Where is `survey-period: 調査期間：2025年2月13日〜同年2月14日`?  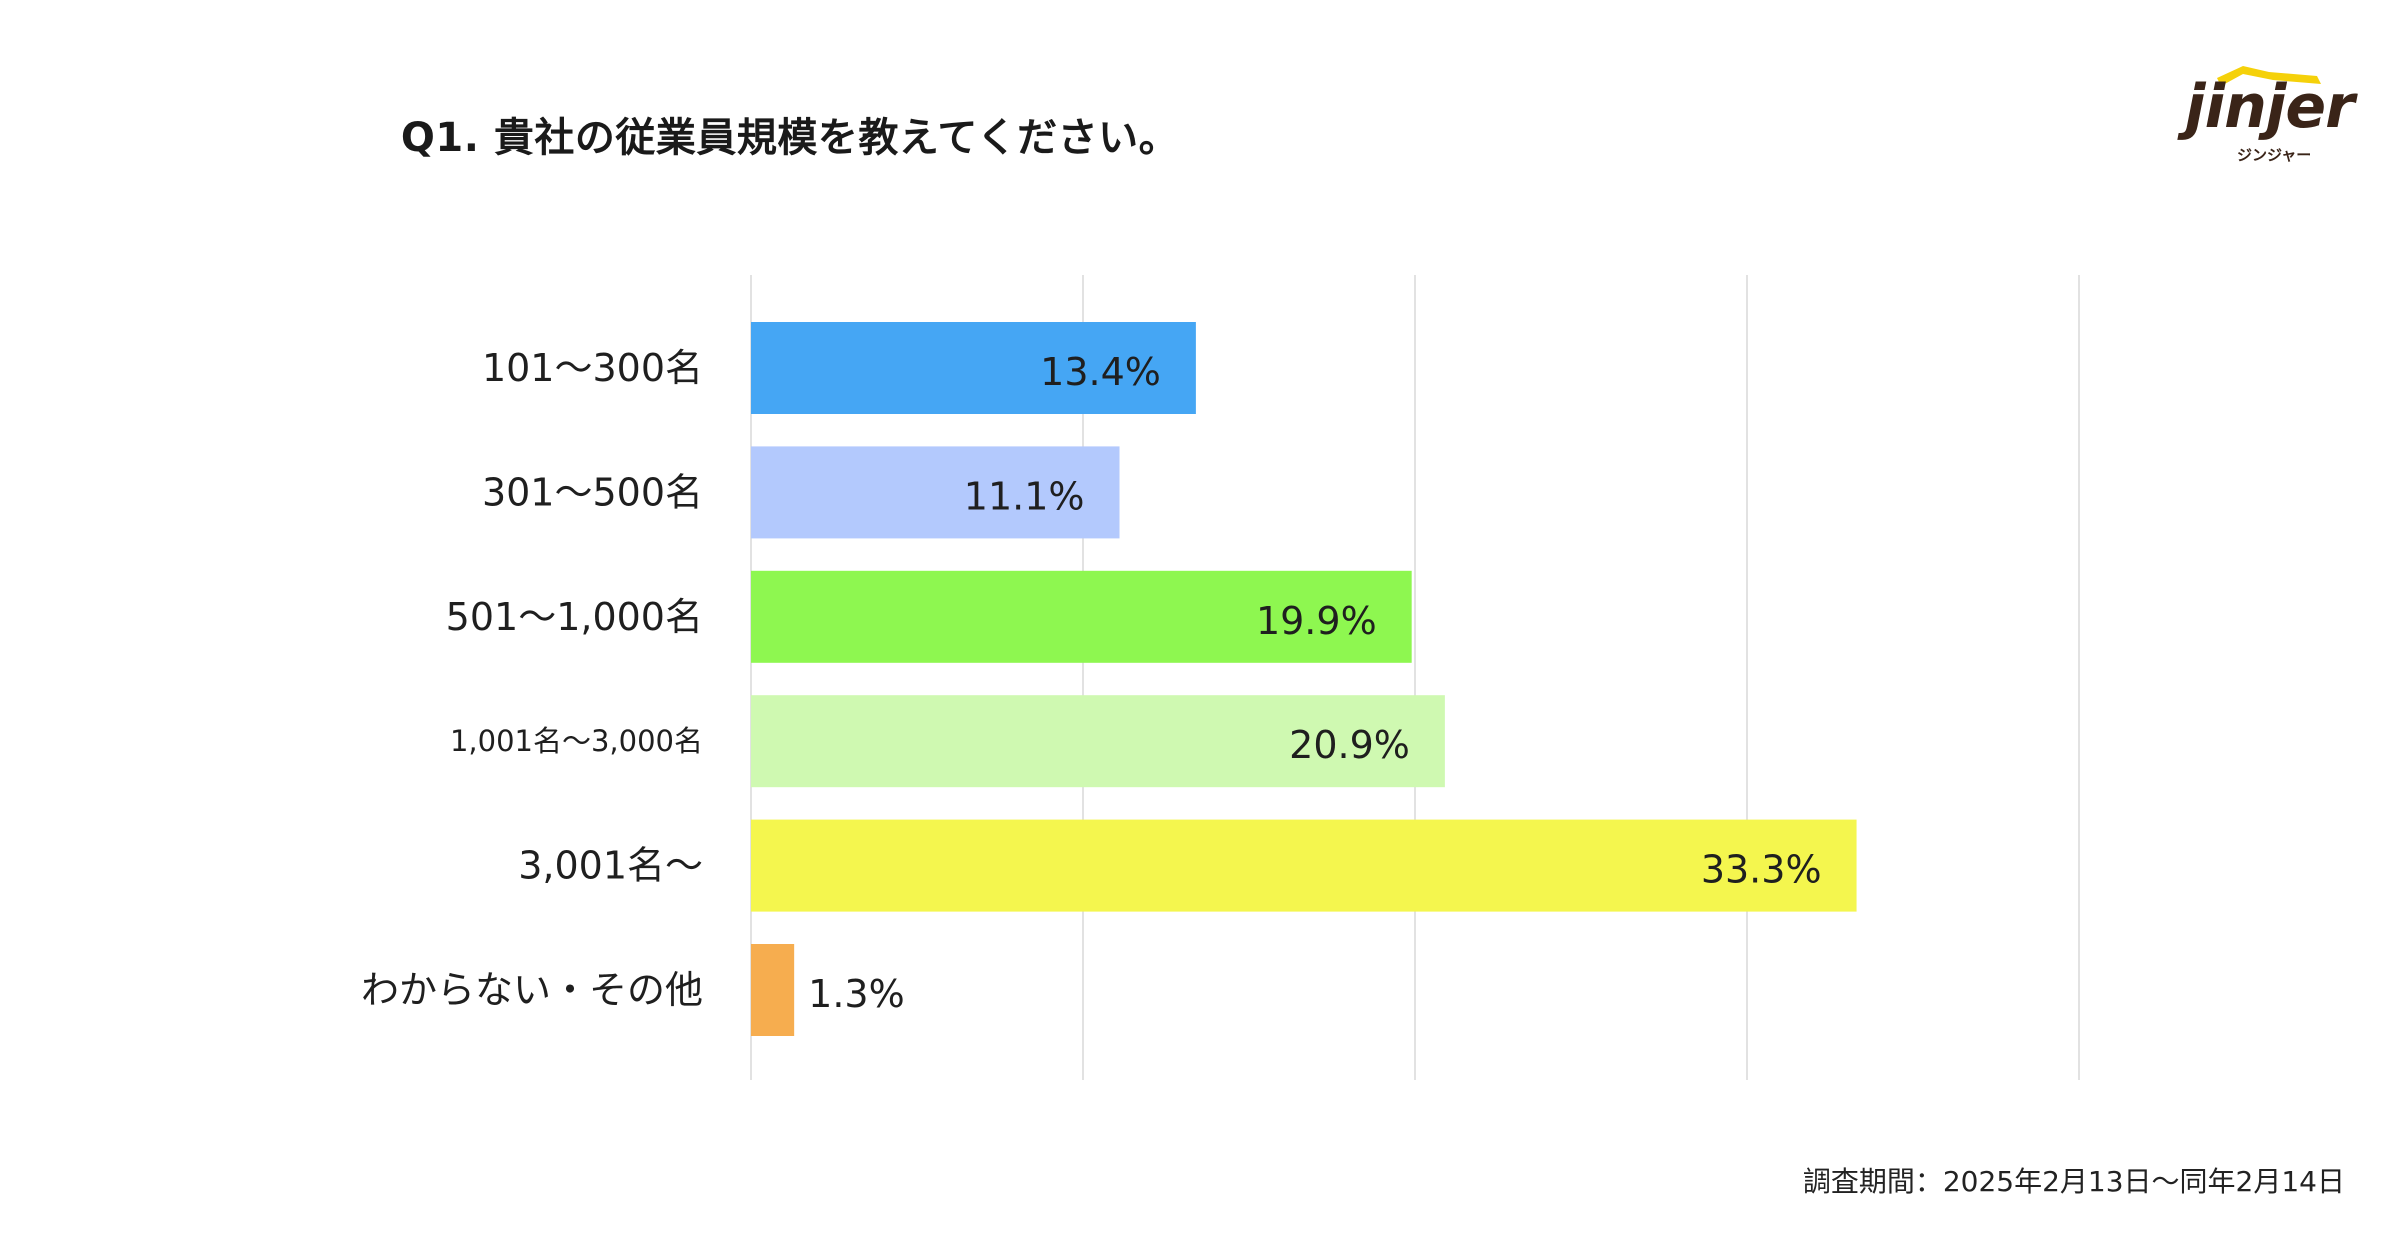
survey-period: 調査期間：2025年2月13日〜同年2月14日 is located at coordinates (2073, 1181).